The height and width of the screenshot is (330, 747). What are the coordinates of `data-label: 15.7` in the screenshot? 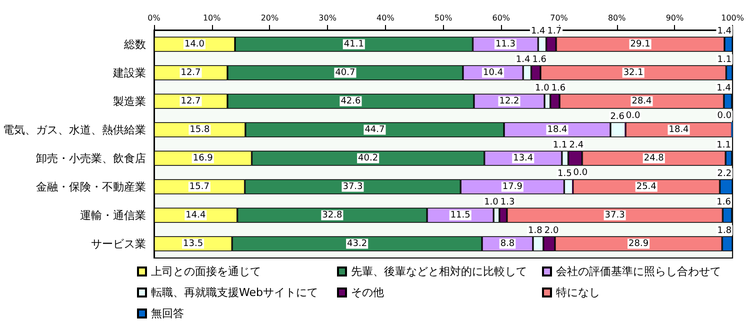 It's located at (199, 187).